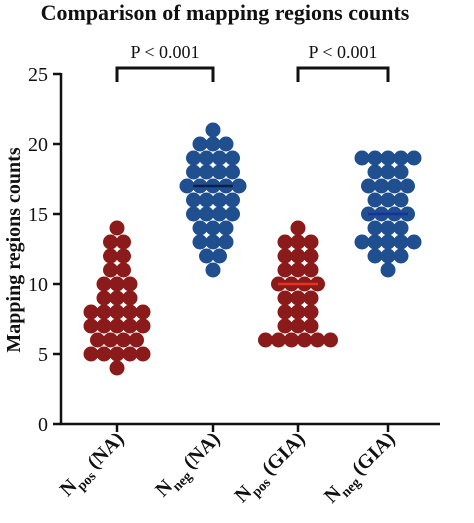 This screenshot has width=474, height=523. What do you see at coordinates (43, 355) in the screenshot?
I see `y-tick-label: 5` at bounding box center [43, 355].